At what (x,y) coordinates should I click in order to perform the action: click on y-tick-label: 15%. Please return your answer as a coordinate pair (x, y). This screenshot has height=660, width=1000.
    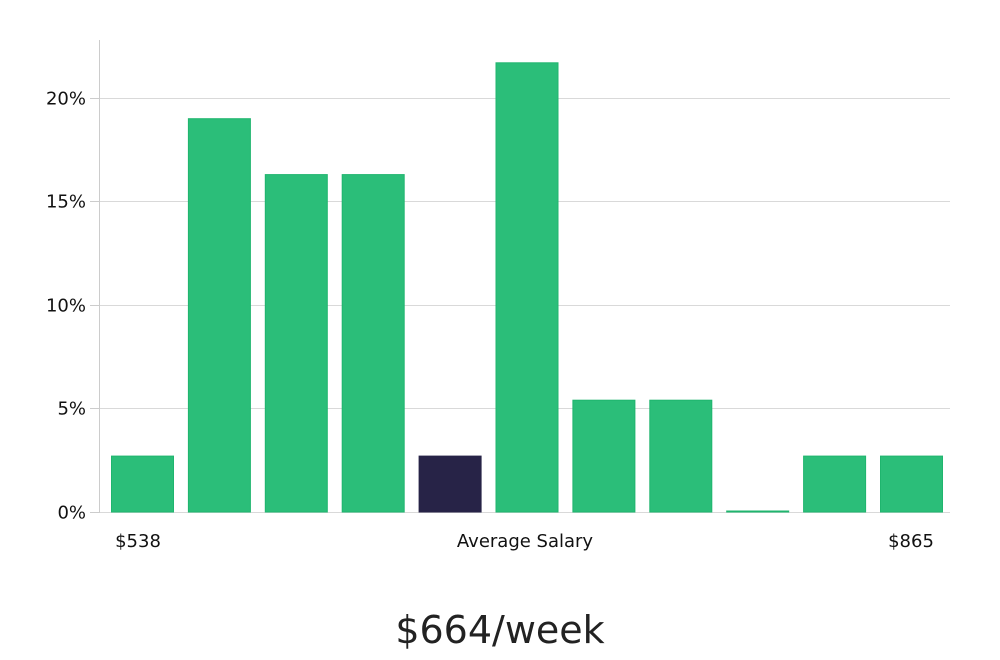
    Looking at the image, I should click on (66, 202).